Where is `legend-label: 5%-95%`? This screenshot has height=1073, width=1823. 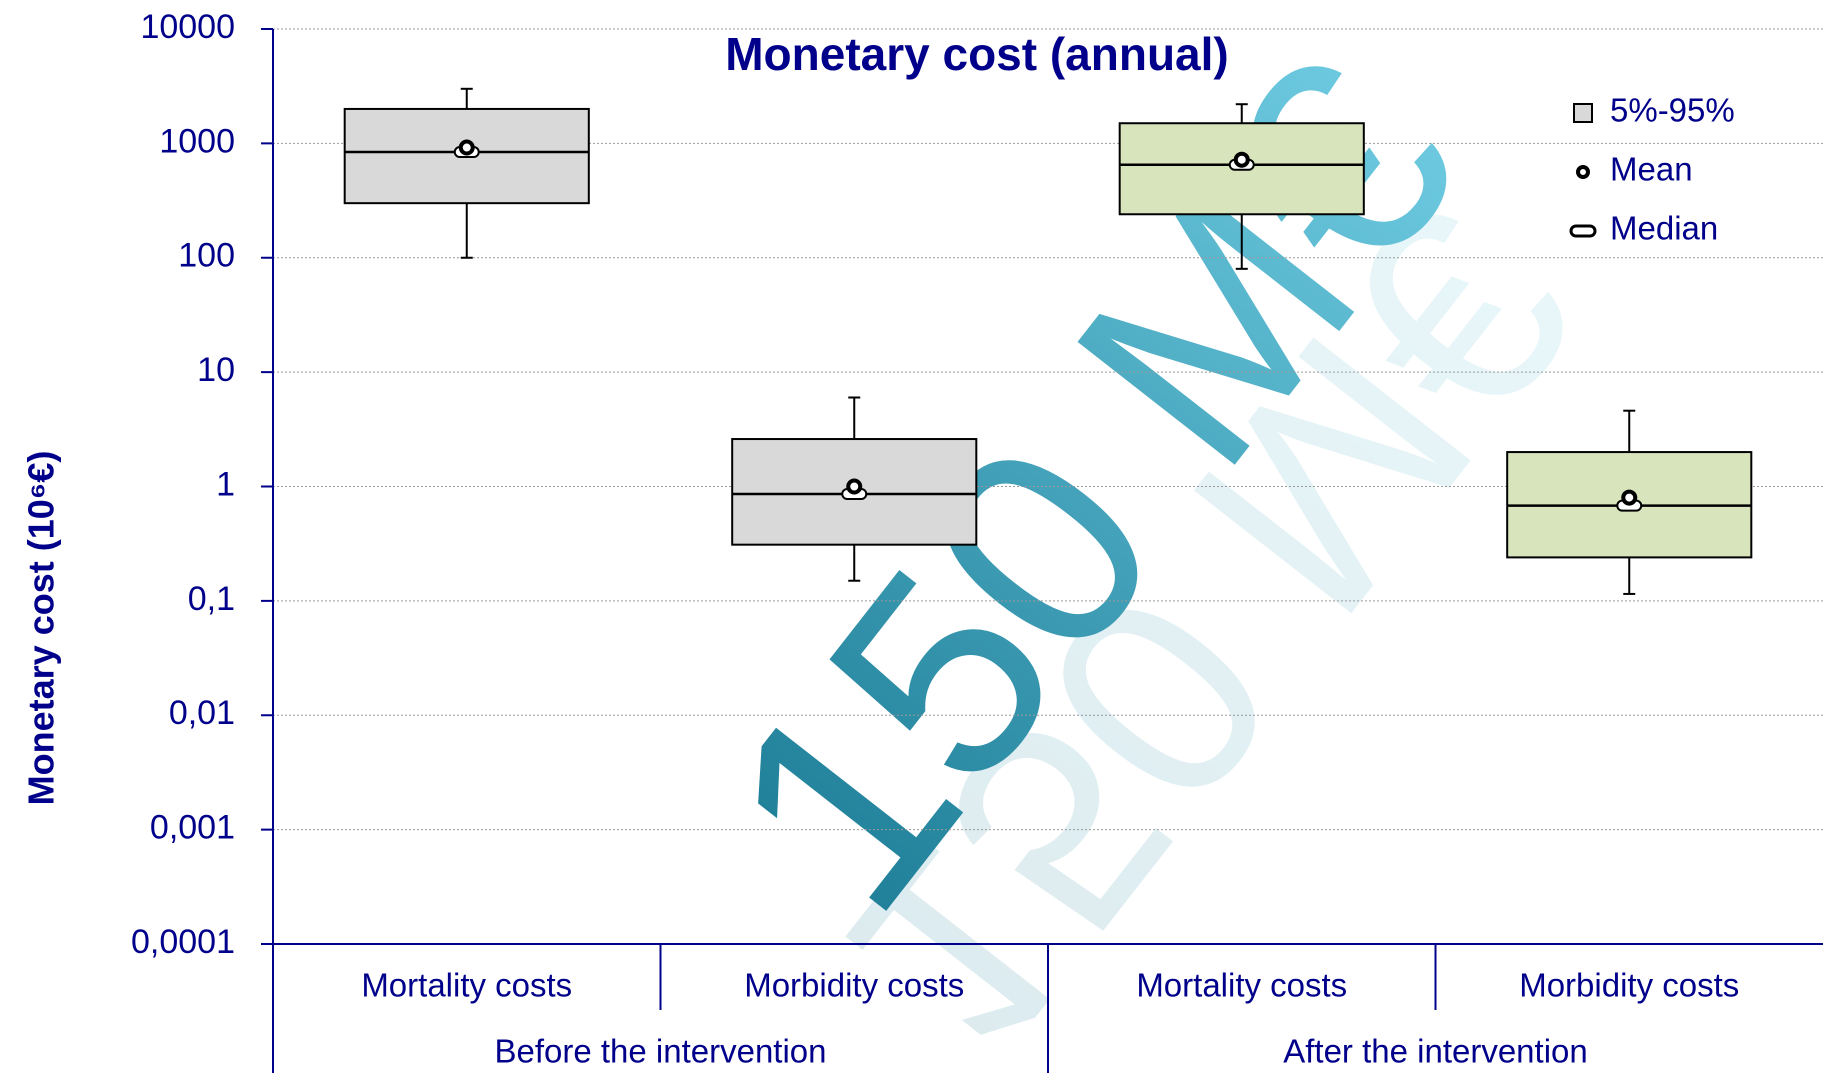 legend-label: 5%-95% is located at coordinates (1672, 110).